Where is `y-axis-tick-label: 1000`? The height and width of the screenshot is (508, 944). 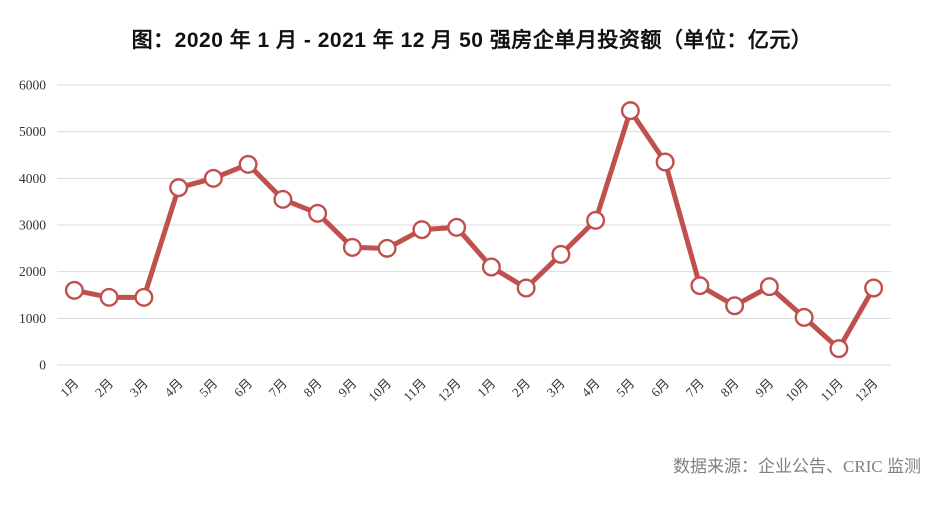
y-axis-tick-label: 1000 is located at coordinates (32, 318).